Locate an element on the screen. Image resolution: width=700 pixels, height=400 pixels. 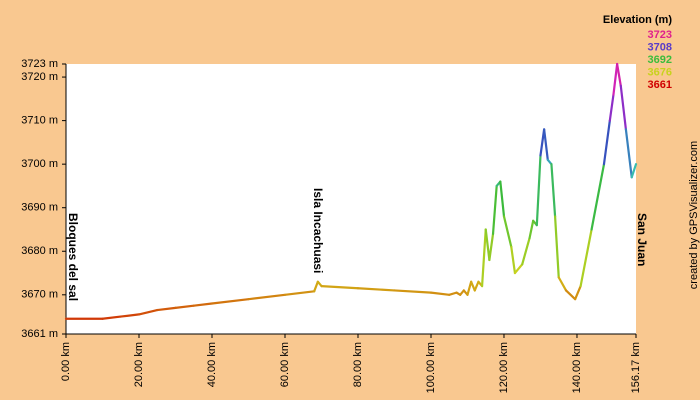
waypoint-label: Bloques del sal is located at coordinates (73, 257).